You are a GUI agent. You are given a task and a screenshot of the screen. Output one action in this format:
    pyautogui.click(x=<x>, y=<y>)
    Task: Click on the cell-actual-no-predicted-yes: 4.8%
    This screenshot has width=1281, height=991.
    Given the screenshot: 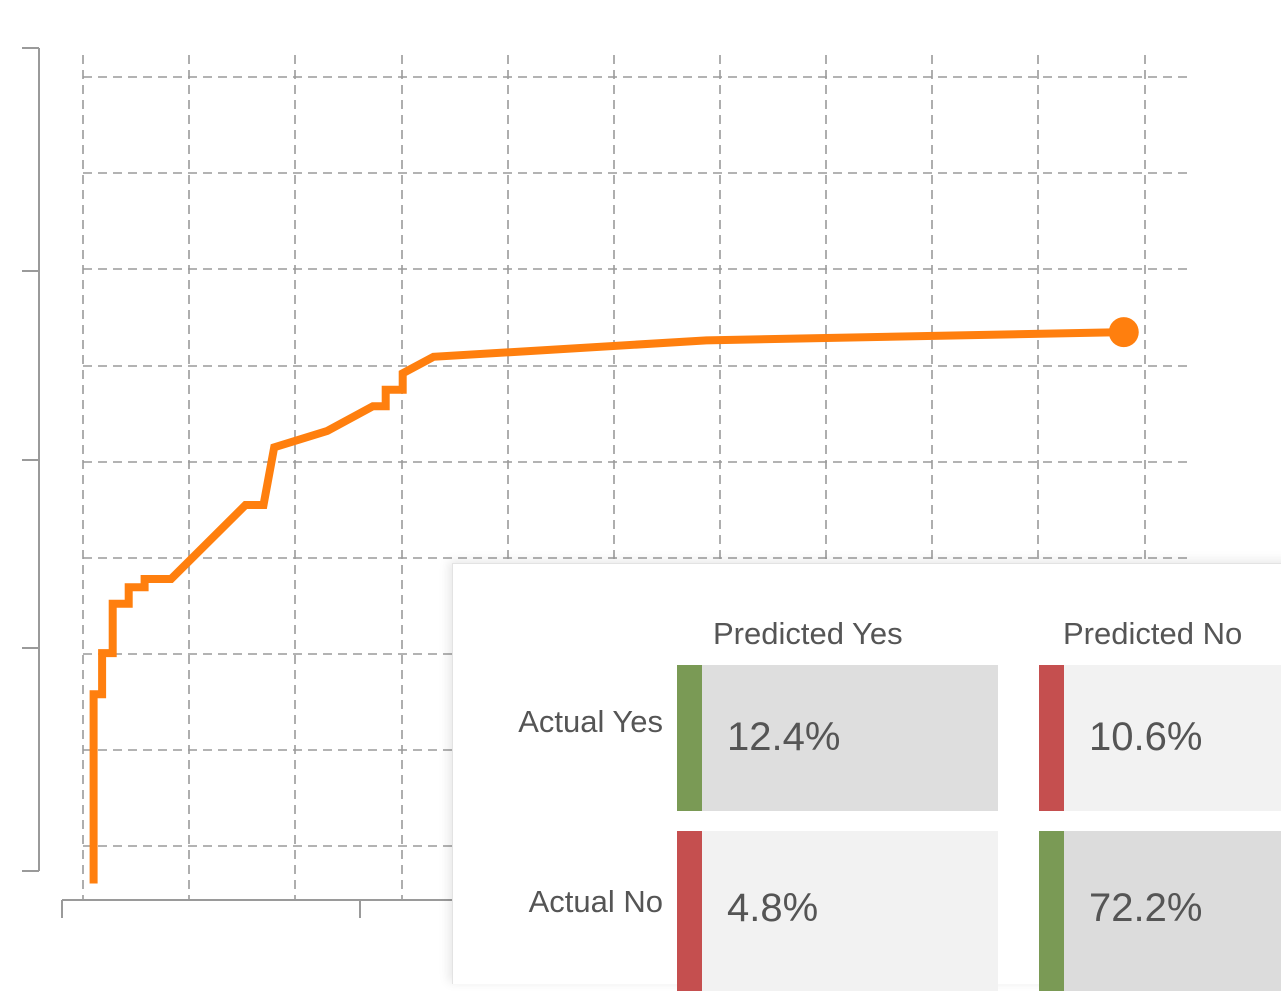 What is the action you would take?
    pyautogui.click(x=837, y=911)
    